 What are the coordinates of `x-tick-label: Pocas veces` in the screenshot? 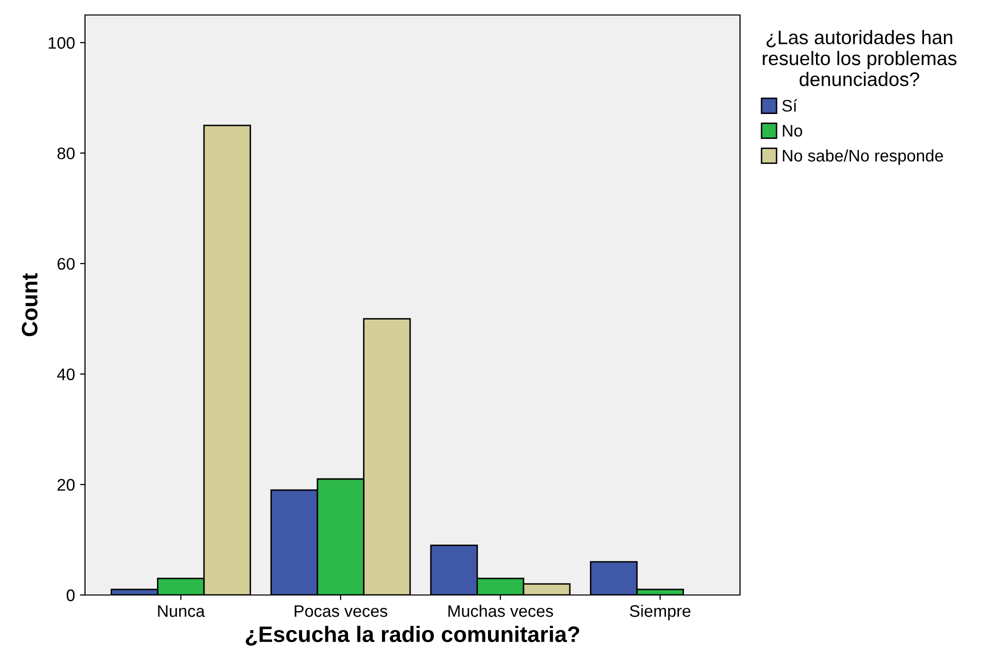 It's located at (341, 611).